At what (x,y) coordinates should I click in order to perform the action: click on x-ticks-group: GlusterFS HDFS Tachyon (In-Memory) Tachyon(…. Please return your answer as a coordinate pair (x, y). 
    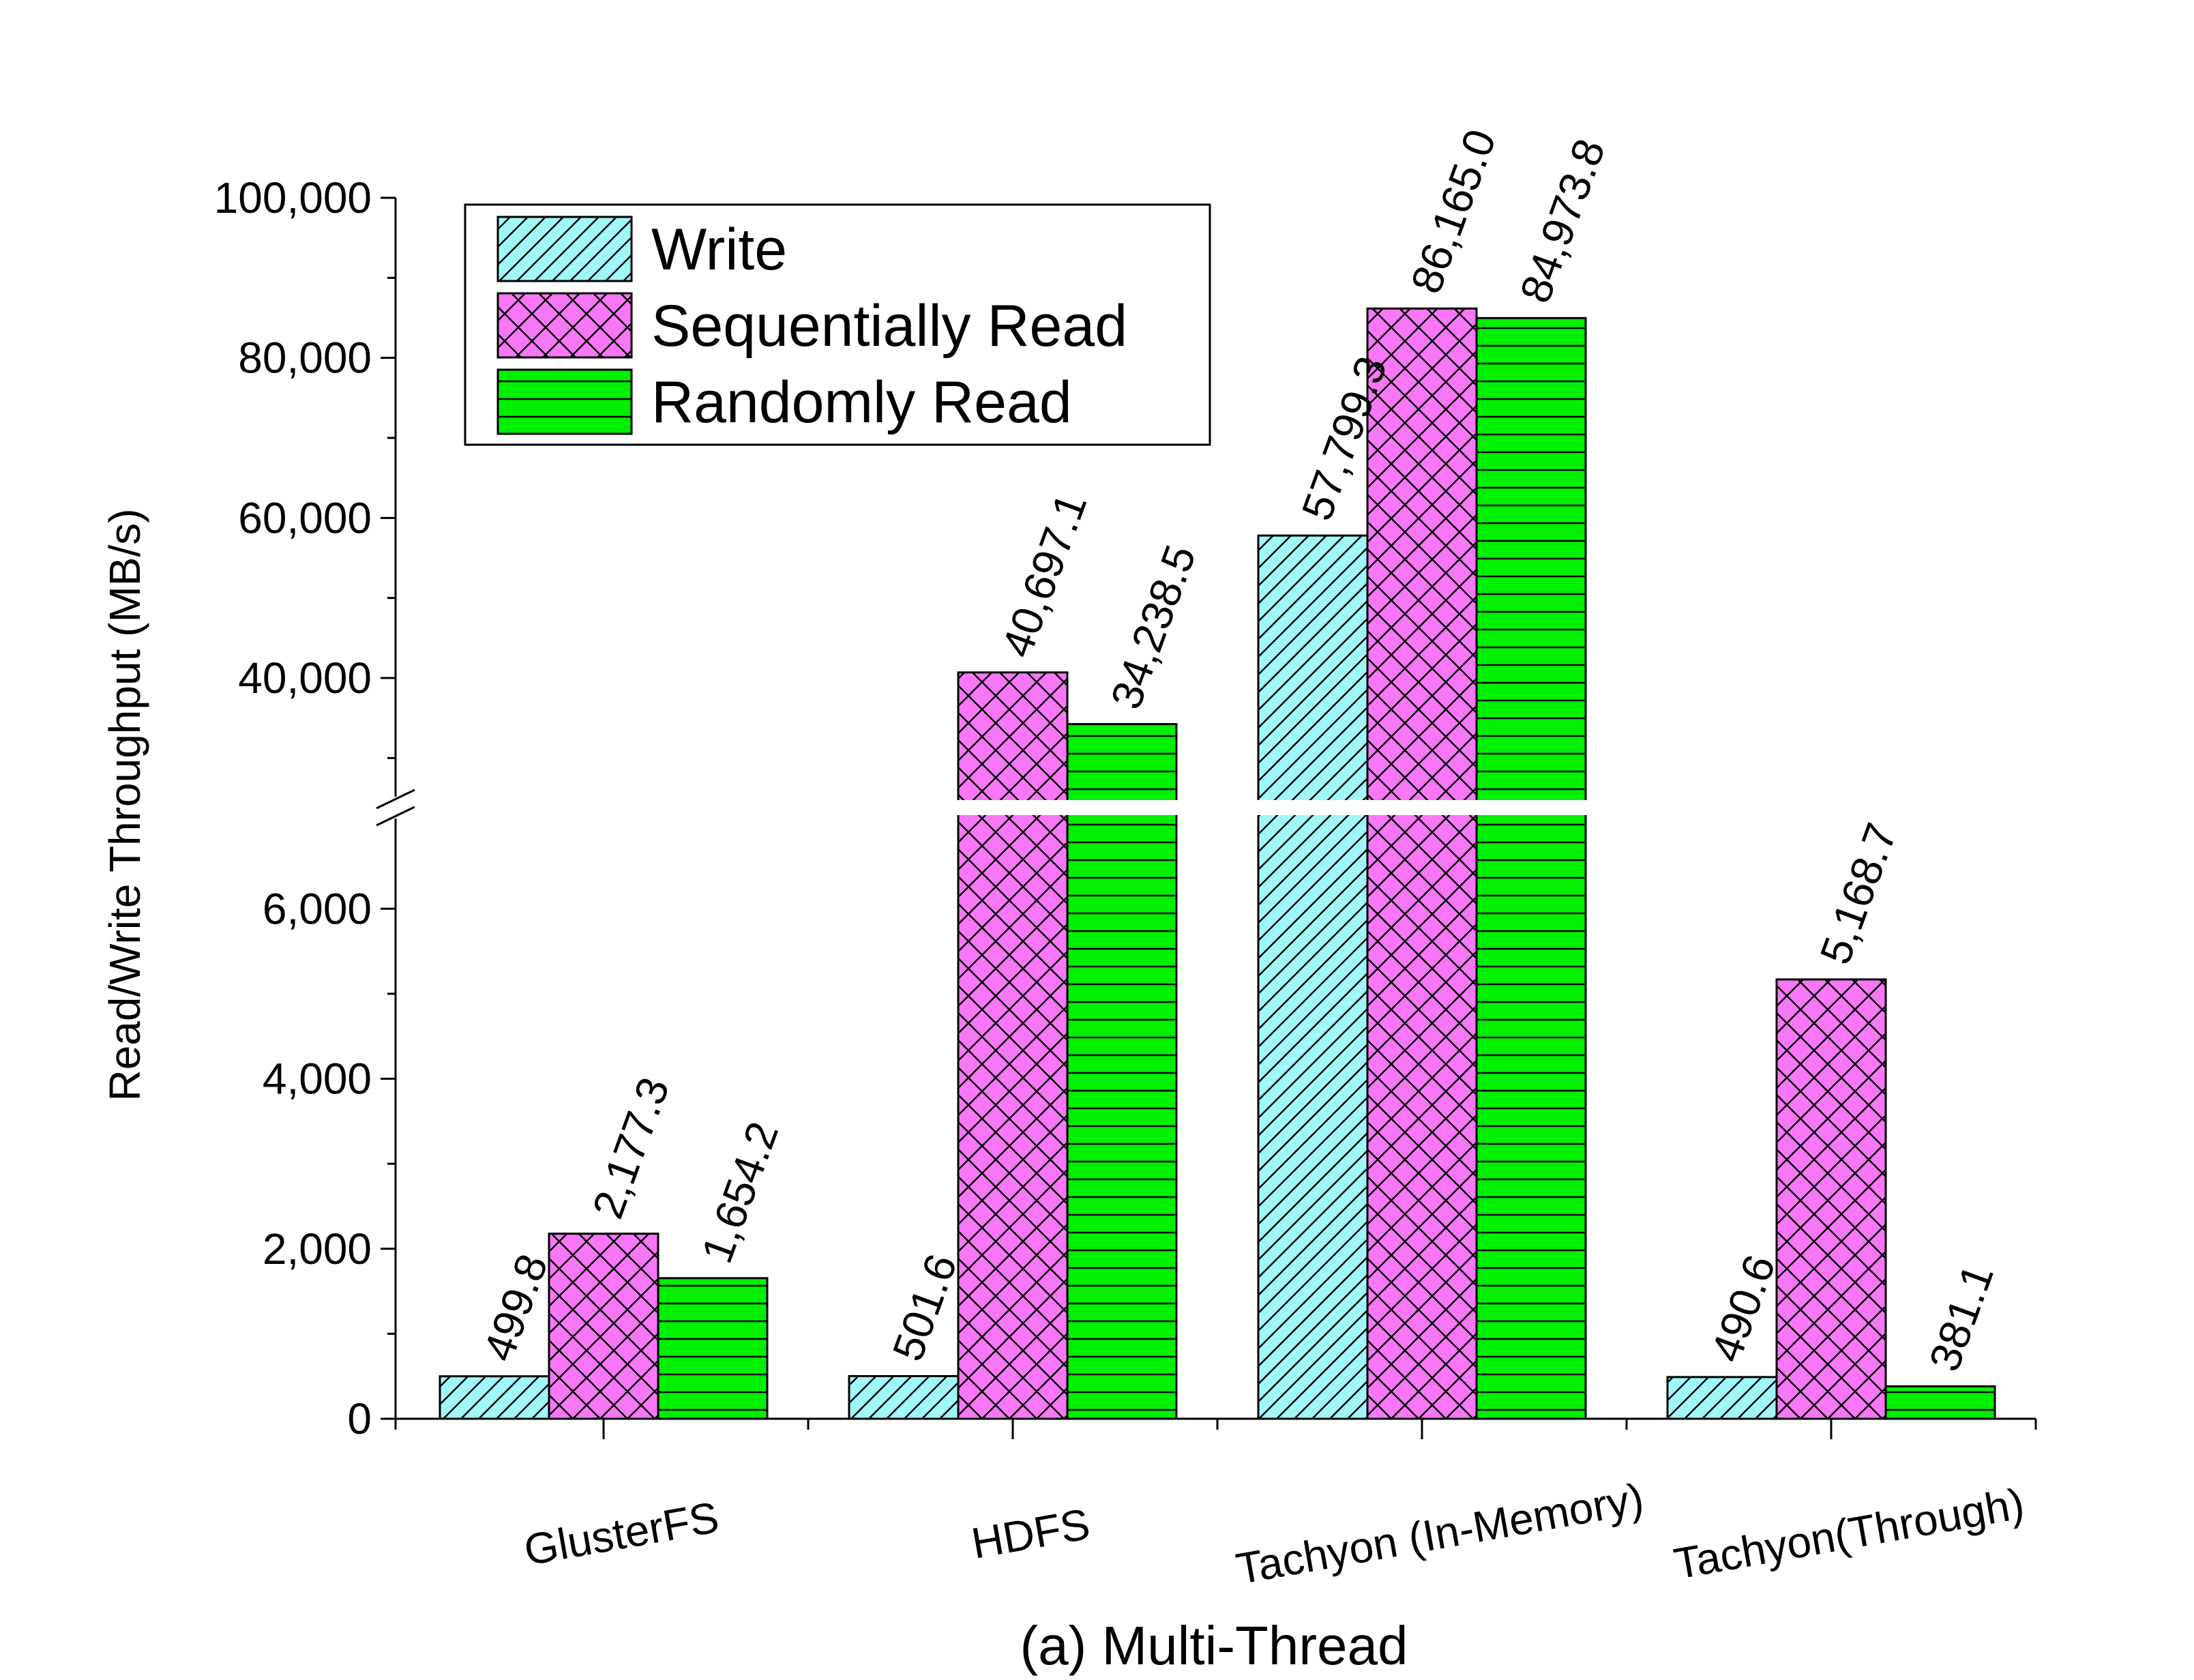
    Looking at the image, I should click on (1215, 1506).